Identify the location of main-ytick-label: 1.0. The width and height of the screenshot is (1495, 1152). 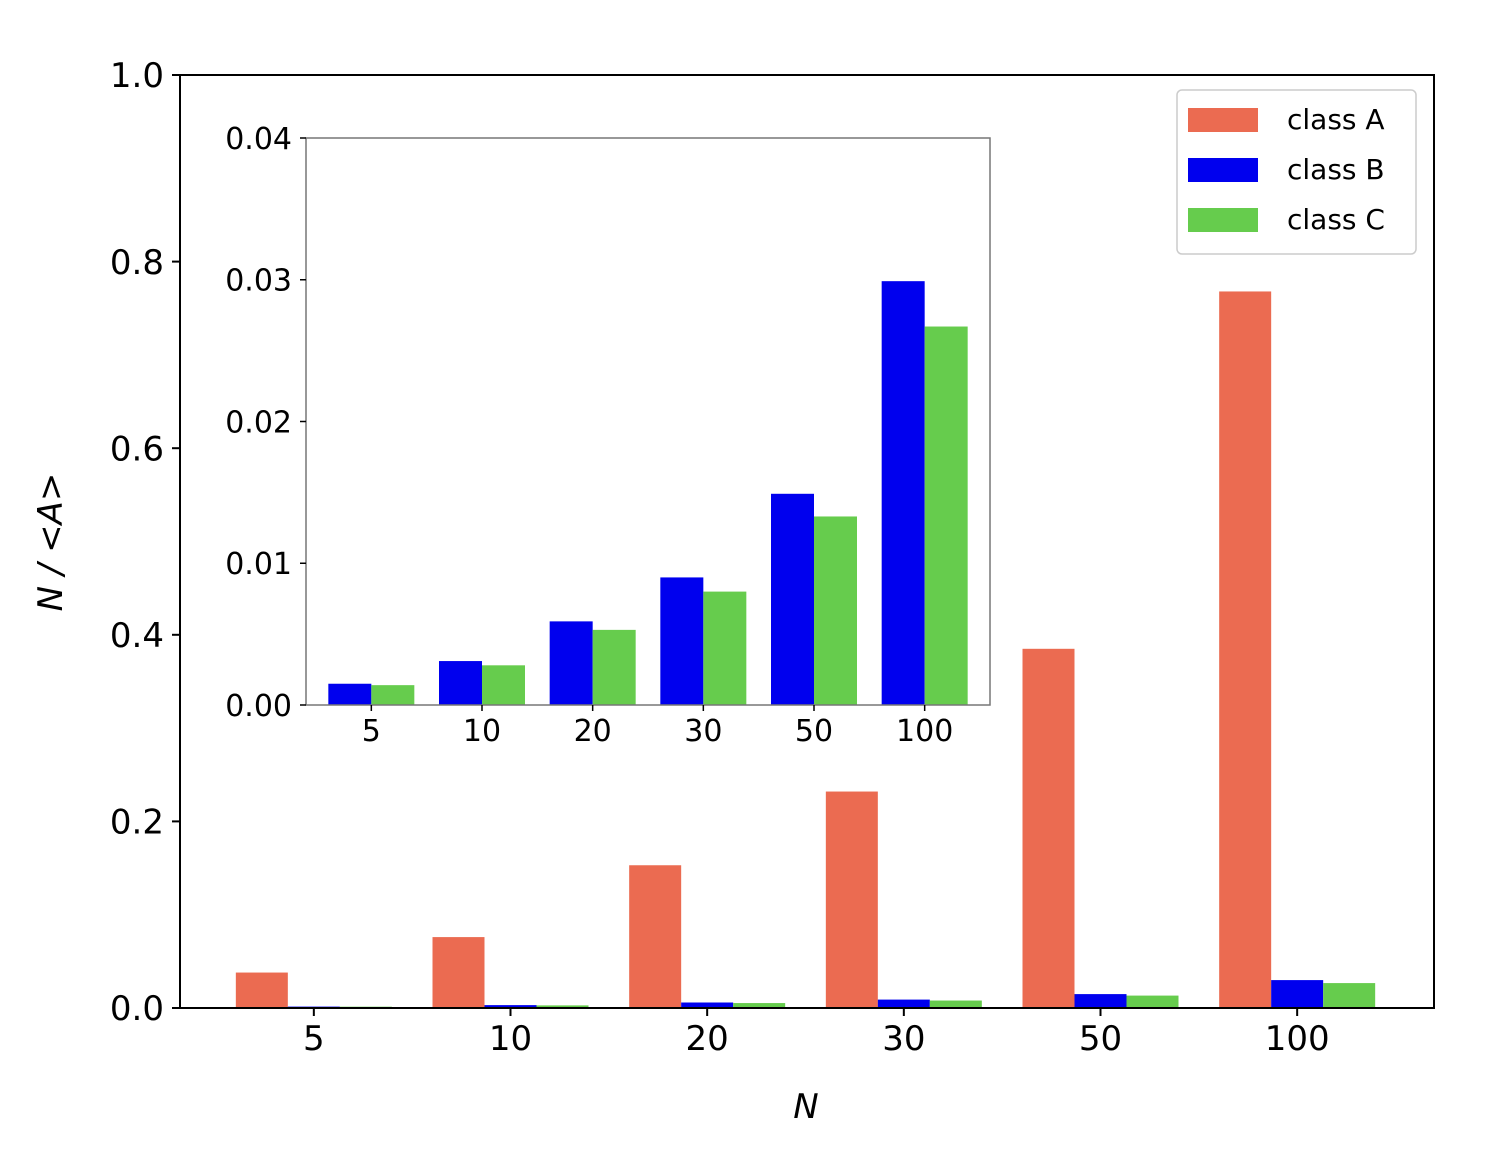
(137, 76).